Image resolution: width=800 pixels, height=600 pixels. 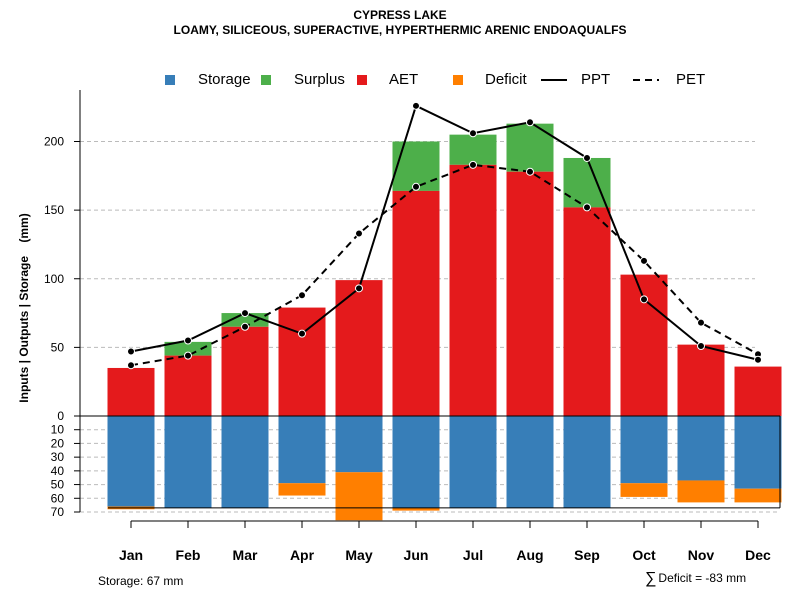 What do you see at coordinates (702, 578) in the screenshot?
I see `deficit-total-label: Deficit = -83 mm` at bounding box center [702, 578].